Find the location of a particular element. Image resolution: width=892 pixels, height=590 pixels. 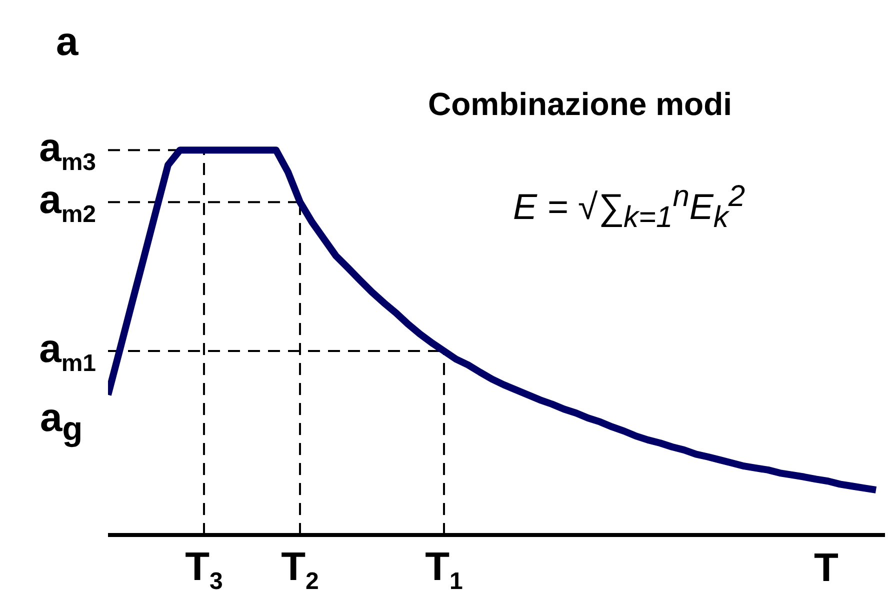

text: a$_{g}$ is located at coordinates (61, 422).